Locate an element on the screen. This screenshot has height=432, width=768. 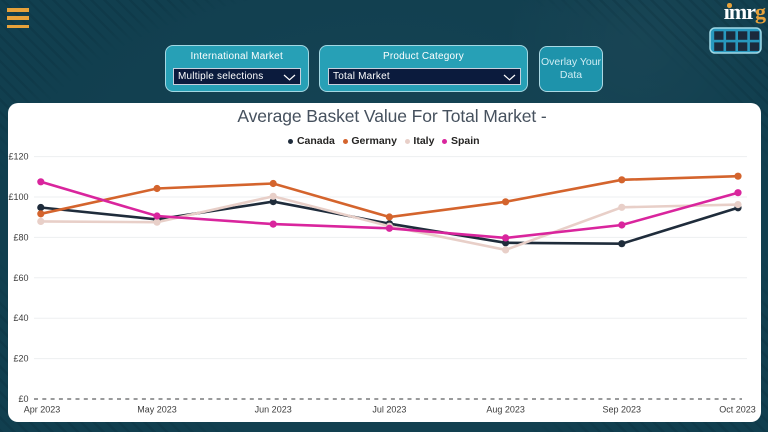
svg-text: £40 is located at coordinates (20, 318).